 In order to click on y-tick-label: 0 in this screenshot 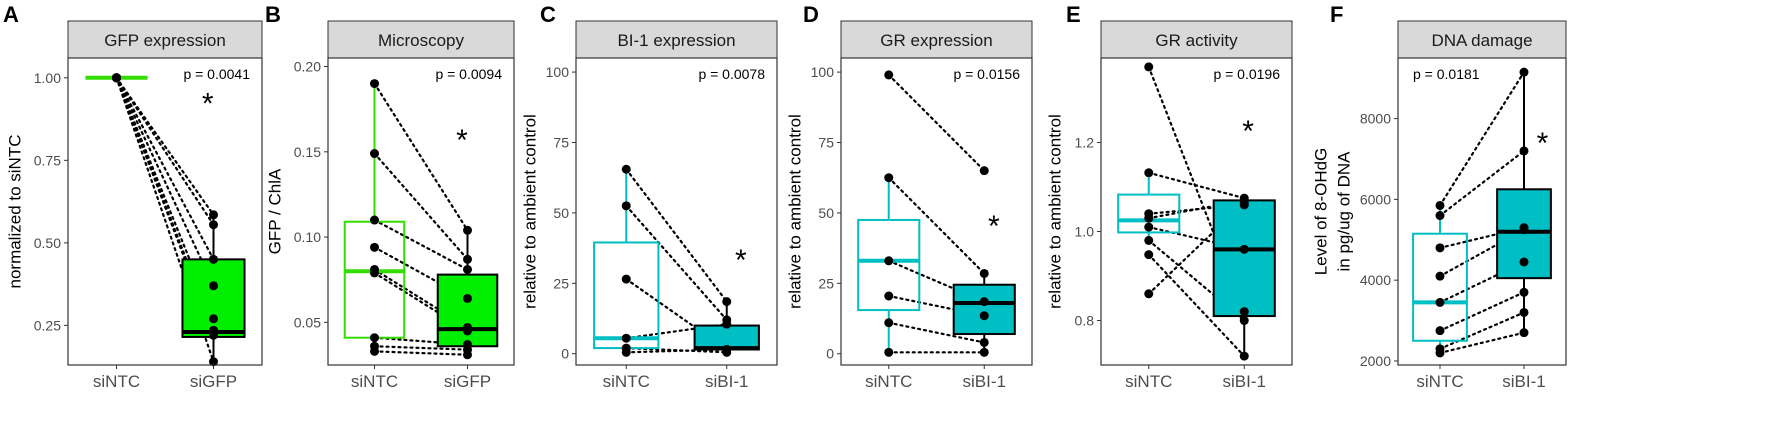, I will do `click(830, 354)`.